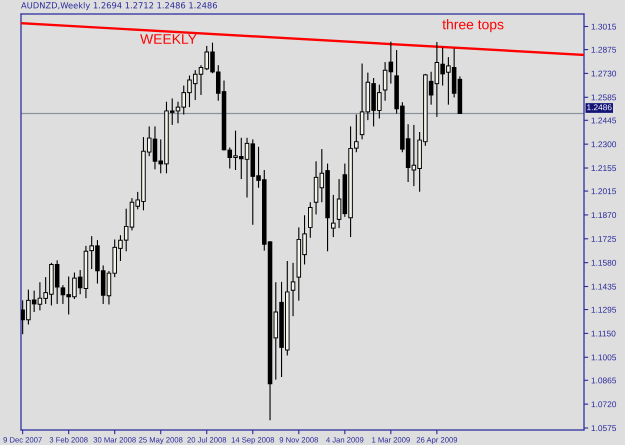 This screenshot has height=445, width=625. What do you see at coordinates (604, 144) in the screenshot?
I see `y-tick-label: 1.2300` at bounding box center [604, 144].